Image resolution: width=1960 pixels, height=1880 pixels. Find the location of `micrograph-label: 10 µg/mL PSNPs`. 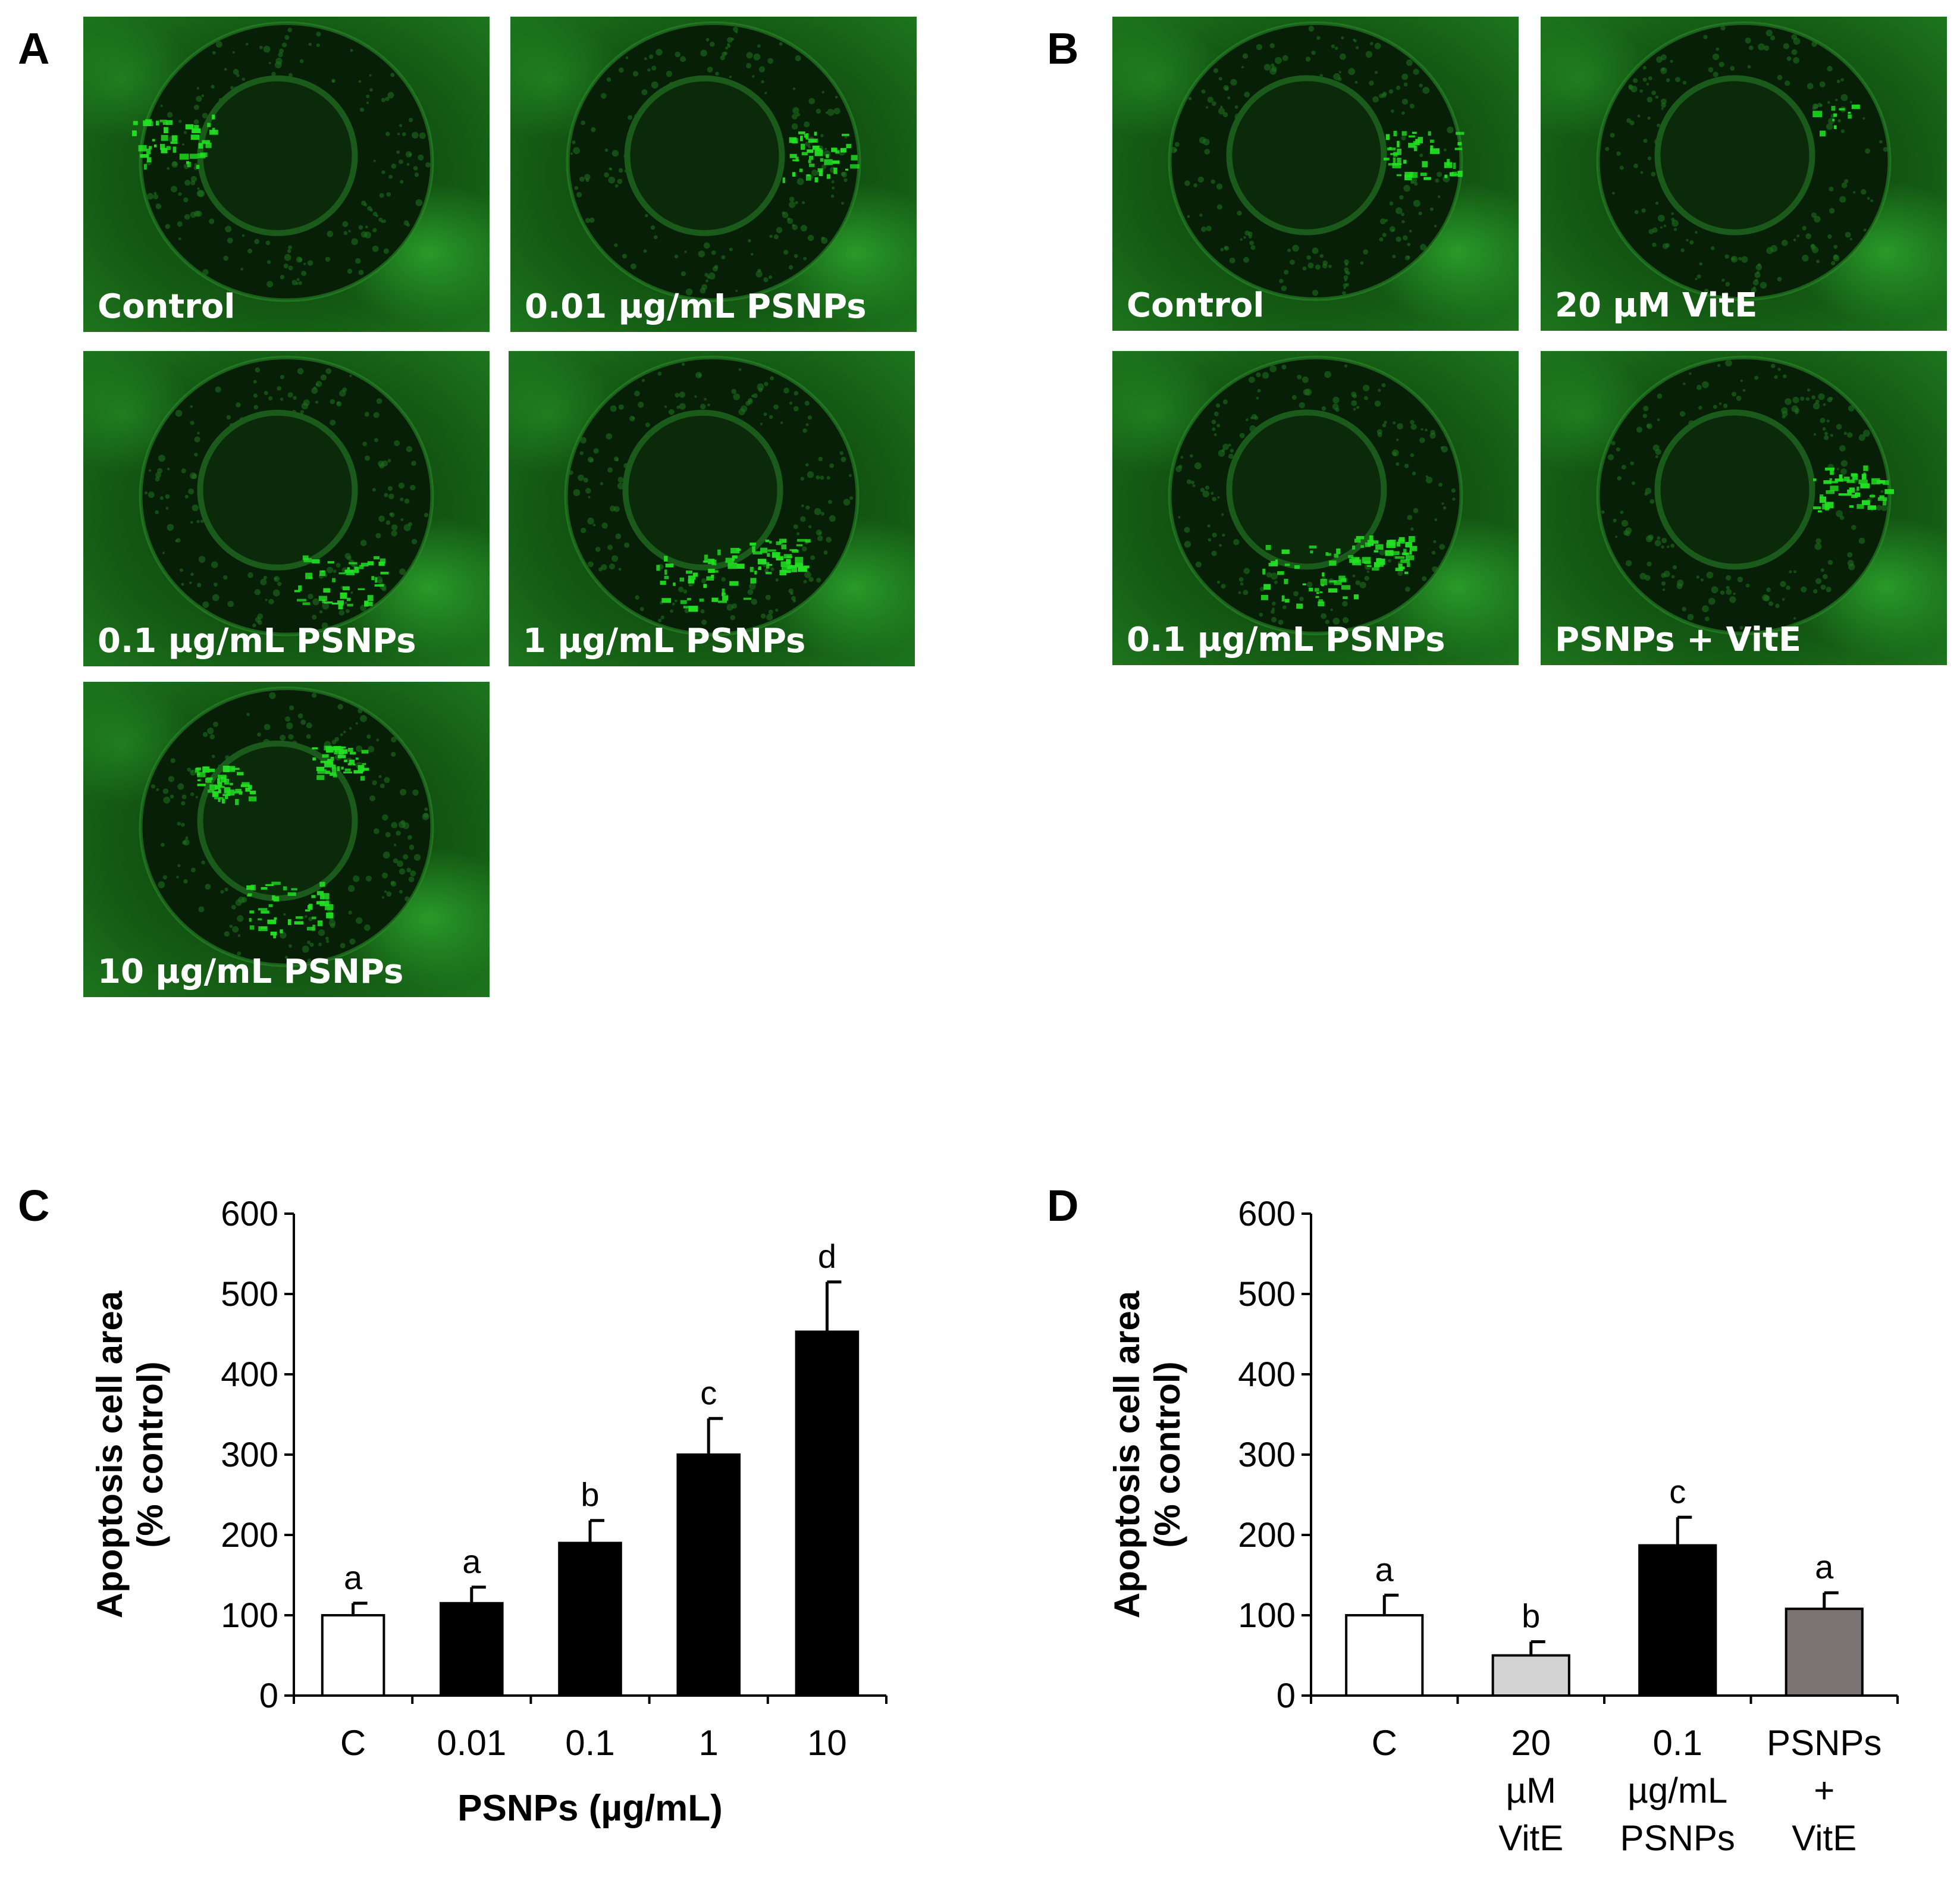

micrograph-label: 10 µg/mL PSNPs is located at coordinates (251, 971).